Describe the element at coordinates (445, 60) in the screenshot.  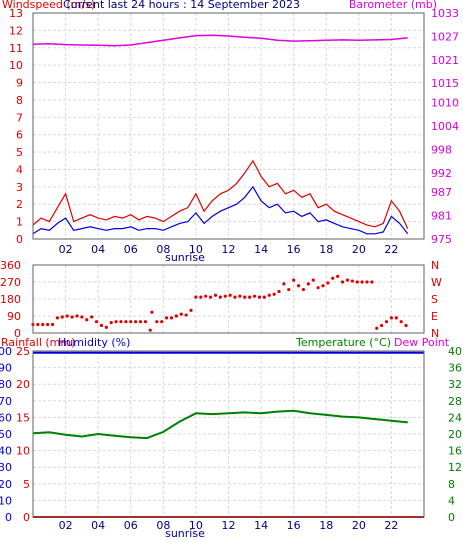
I see `barometer-tick-label: 1021` at that location.